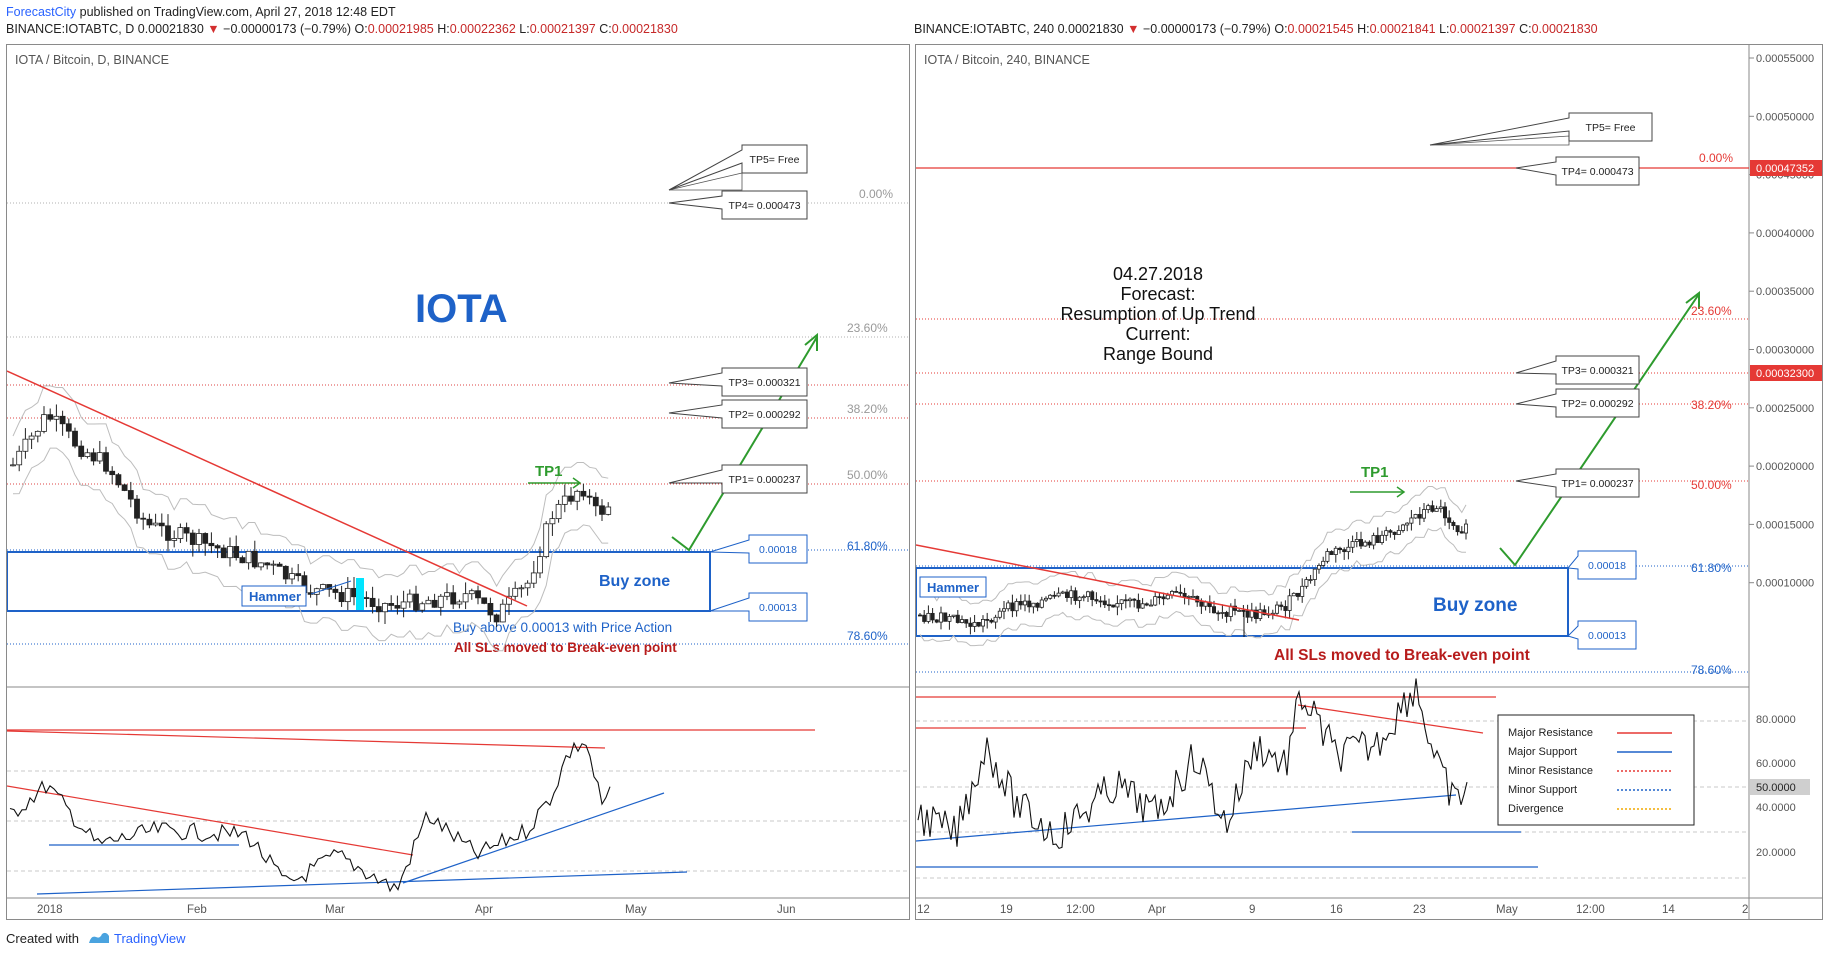 The width and height of the screenshot is (1826, 955). What do you see at coordinates (634, 581) in the screenshot?
I see `buy-zone-label: Buy zone` at bounding box center [634, 581].